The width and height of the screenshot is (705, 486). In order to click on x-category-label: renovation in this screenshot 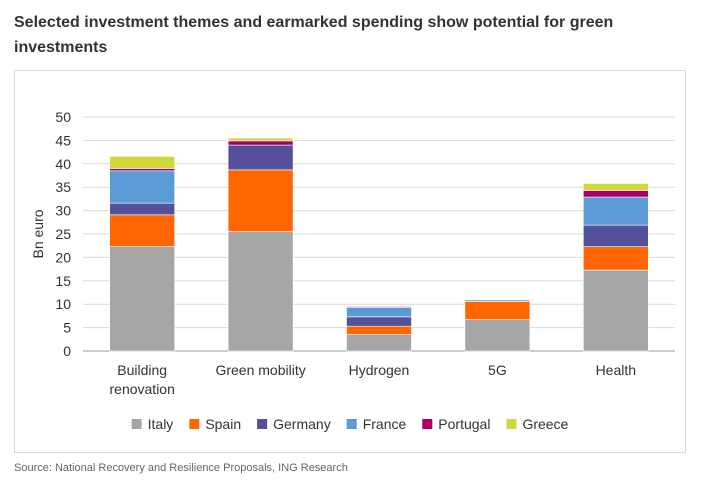, I will do `click(142, 389)`.